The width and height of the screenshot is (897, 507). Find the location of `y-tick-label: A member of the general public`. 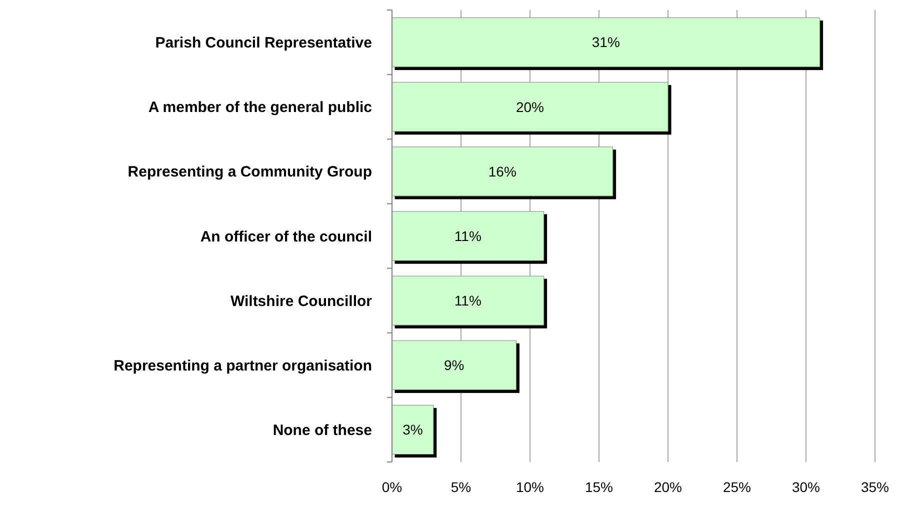

y-tick-label: A member of the general public is located at coordinates (260, 107).